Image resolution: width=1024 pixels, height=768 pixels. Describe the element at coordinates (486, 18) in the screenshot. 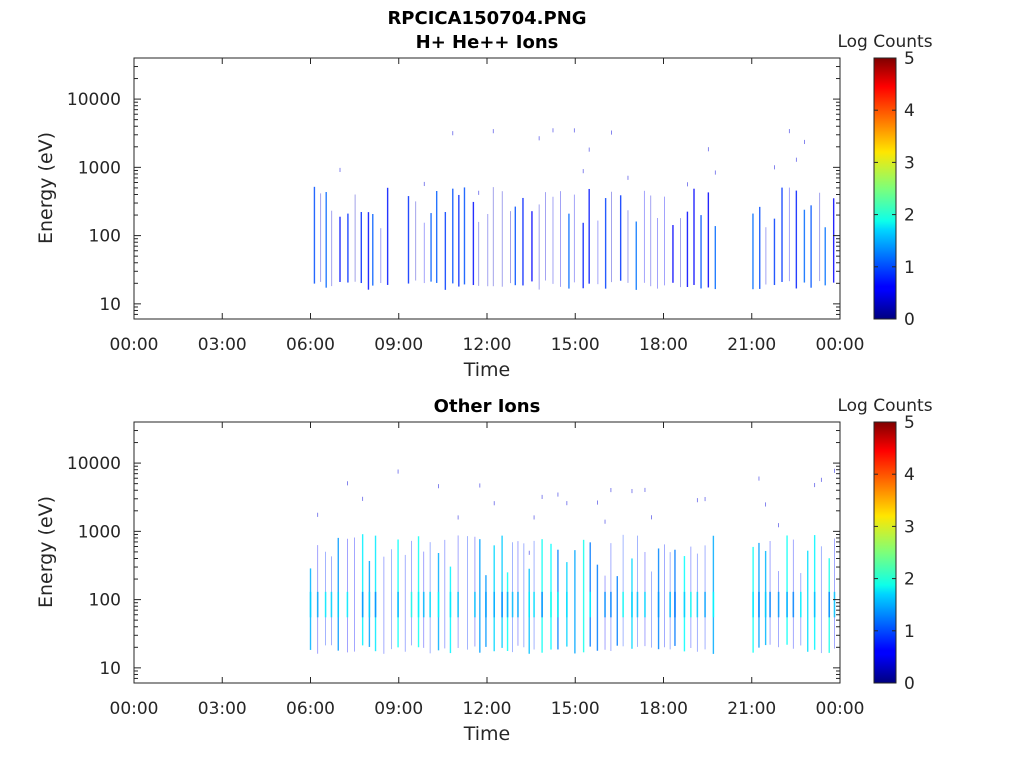

I see `figure-title: RPCICA150704.PNG` at that location.